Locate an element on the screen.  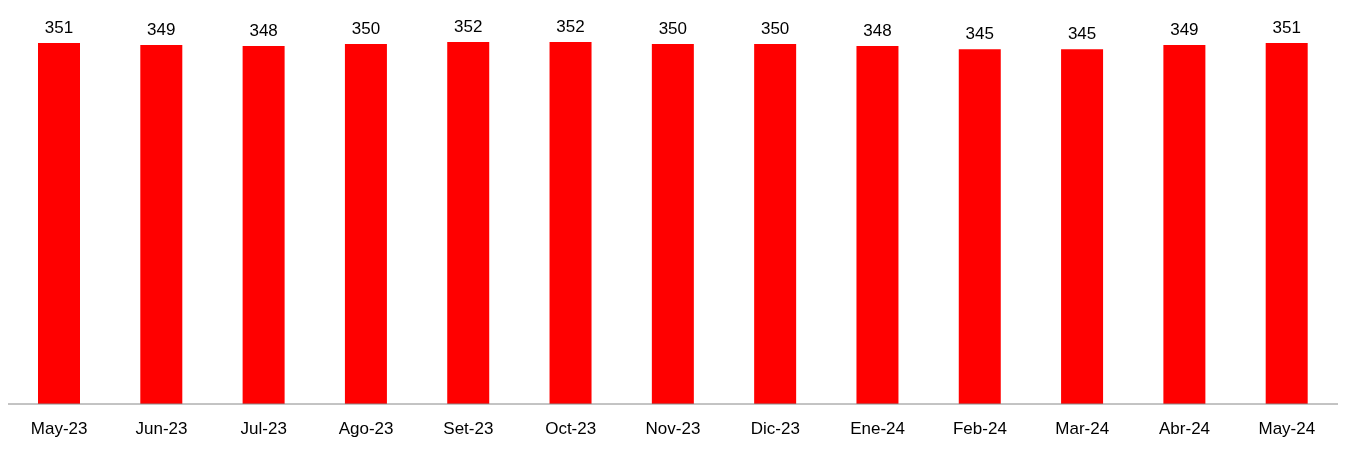
x-tick-label: Jul-23 is located at coordinates (263, 429).